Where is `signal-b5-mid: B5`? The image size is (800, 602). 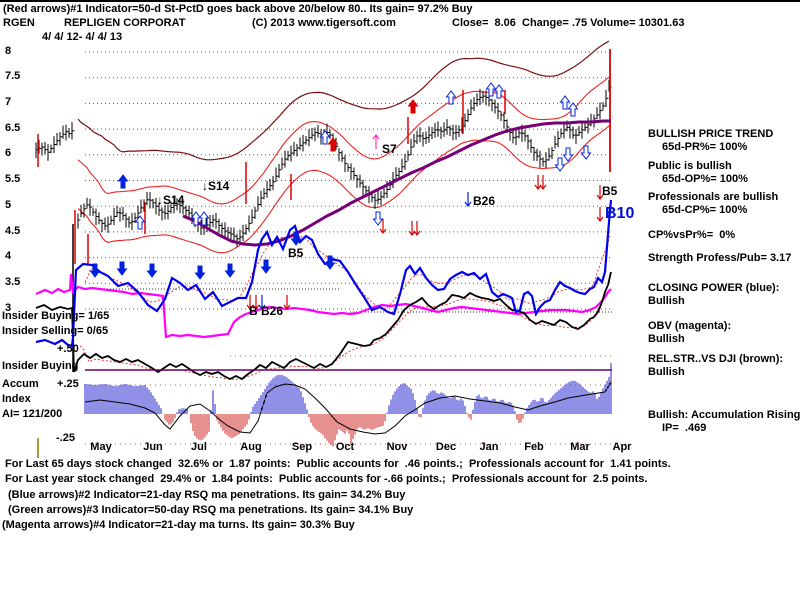 signal-b5-mid: B5 is located at coordinates (296, 253).